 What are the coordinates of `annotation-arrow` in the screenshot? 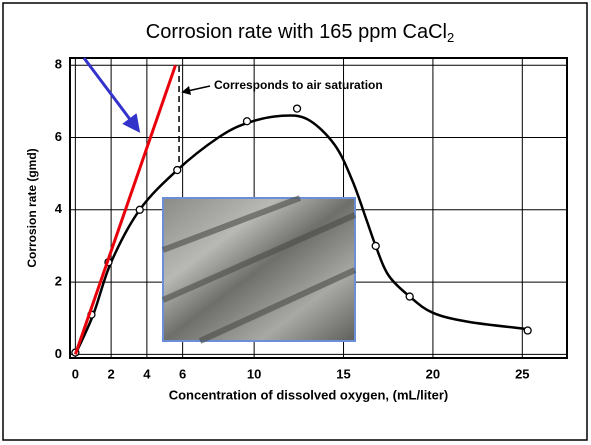 It's located at (196, 90).